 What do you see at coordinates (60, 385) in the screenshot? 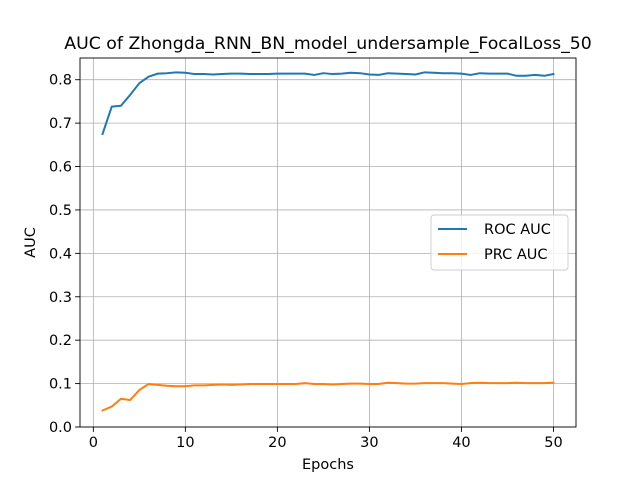
I see `y-tick-label: 0.1` at bounding box center [60, 385].